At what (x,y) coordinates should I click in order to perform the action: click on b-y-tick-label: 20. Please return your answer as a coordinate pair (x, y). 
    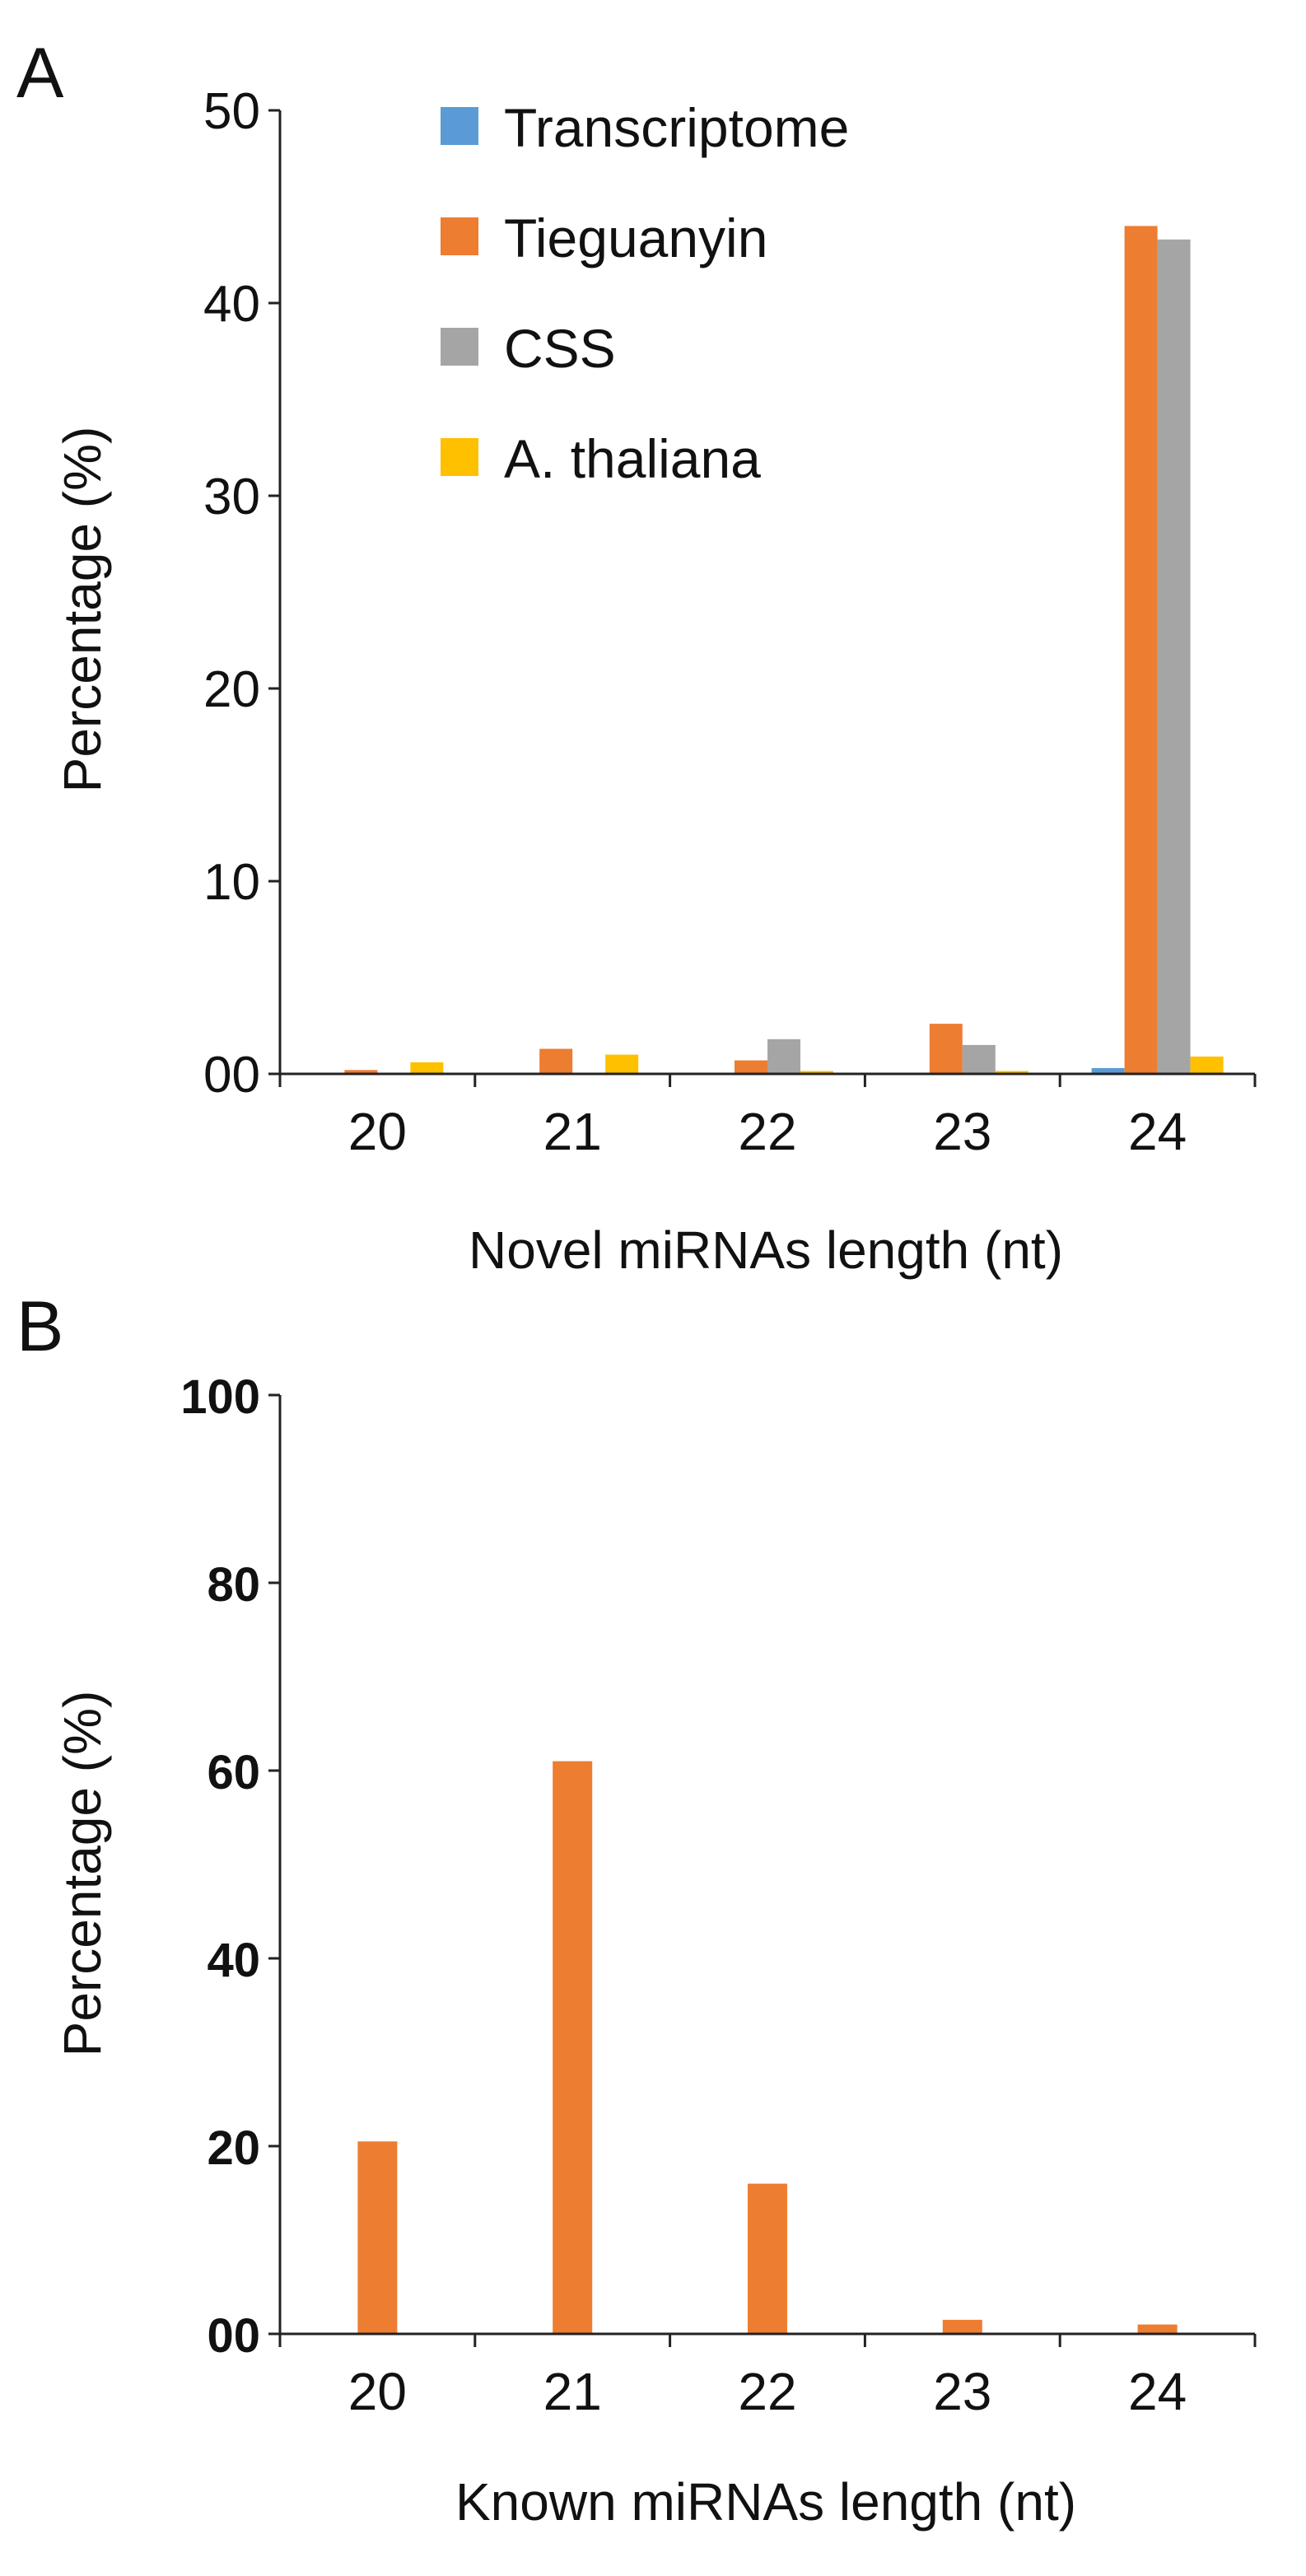
    Looking at the image, I should click on (233, 2148).